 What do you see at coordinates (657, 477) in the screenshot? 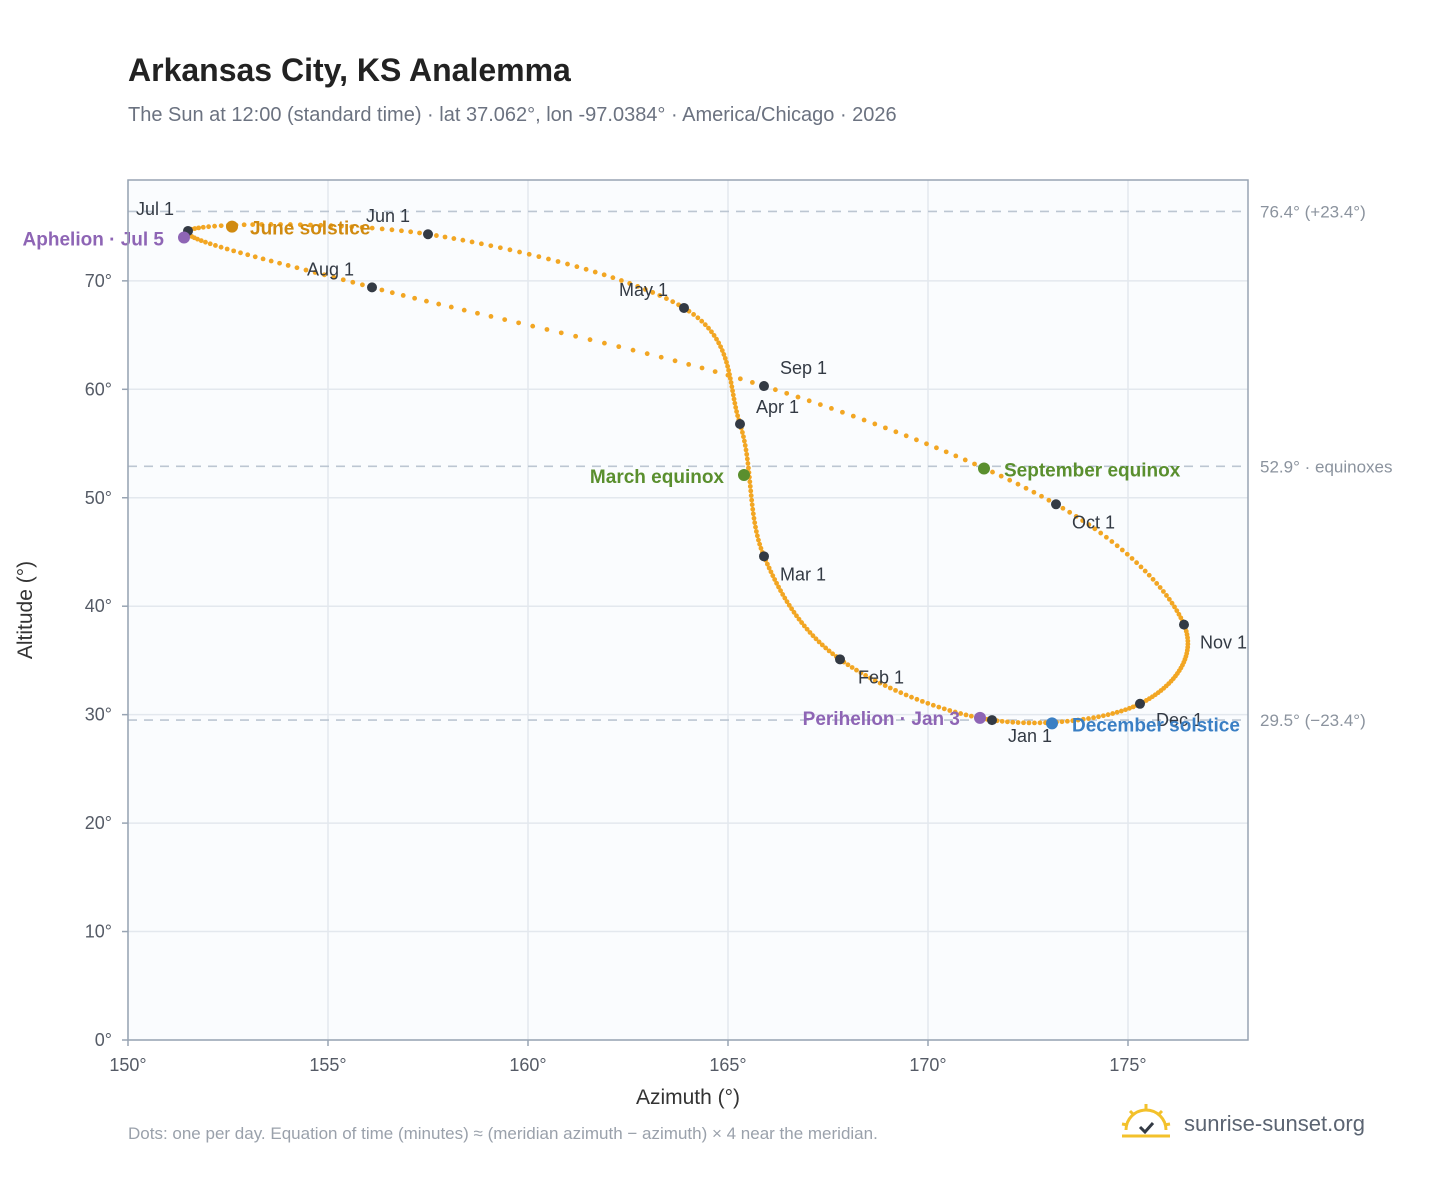
I see `event-label: March equinox` at bounding box center [657, 477].